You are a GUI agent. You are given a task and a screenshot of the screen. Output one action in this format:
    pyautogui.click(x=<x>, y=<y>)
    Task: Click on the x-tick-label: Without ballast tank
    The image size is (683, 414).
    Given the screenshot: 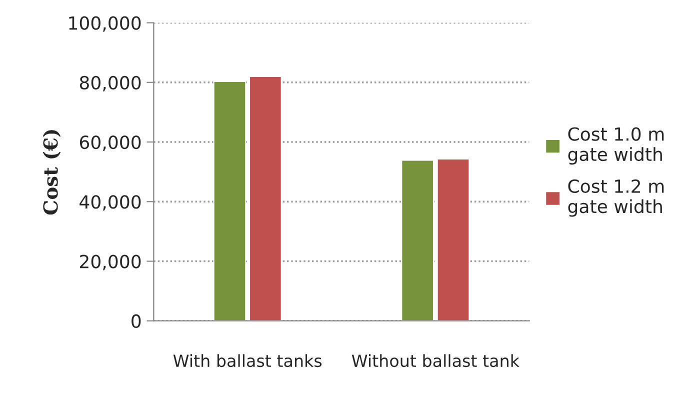 What is the action you would take?
    pyautogui.click(x=436, y=361)
    